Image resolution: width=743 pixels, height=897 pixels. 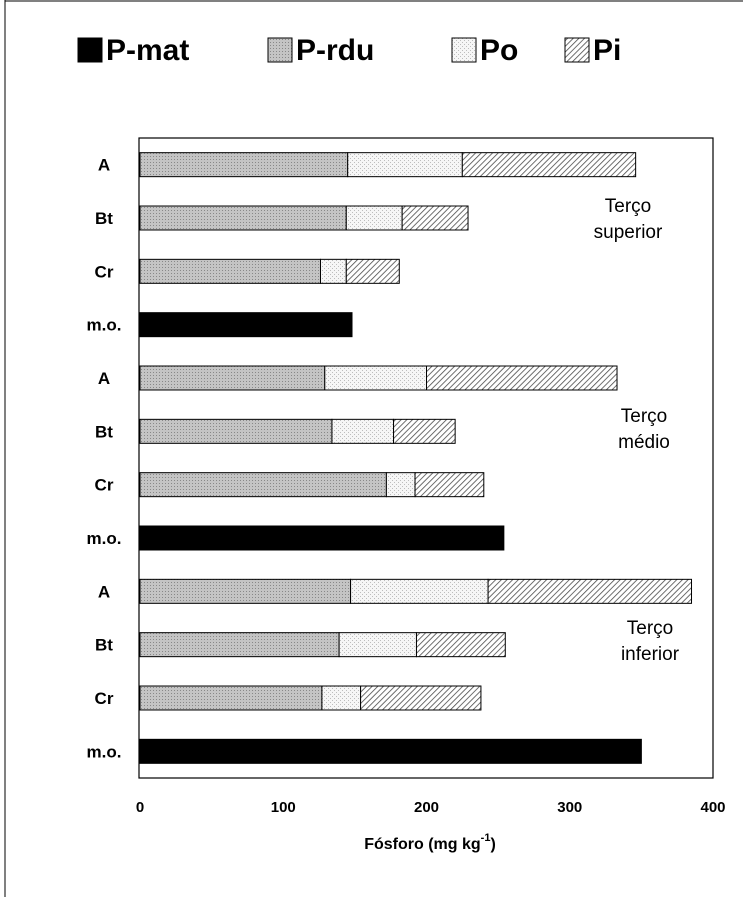 I want to click on category-label-11: m.o., so click(x=104, y=751).